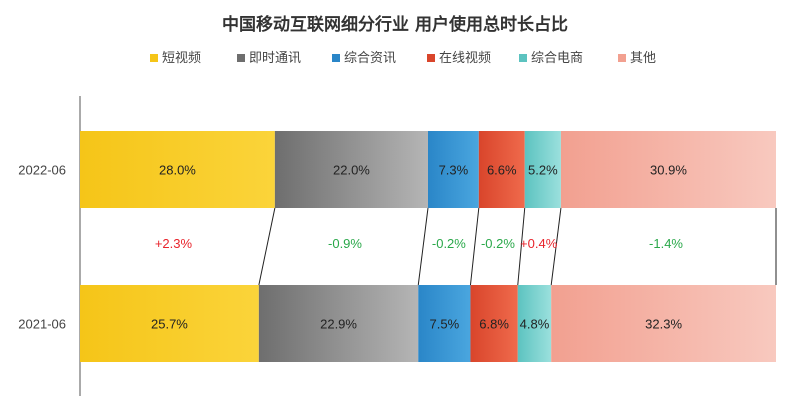  Describe the element at coordinates (539, 243) in the screenshot. I see `change-label-4: +0.4%` at that location.